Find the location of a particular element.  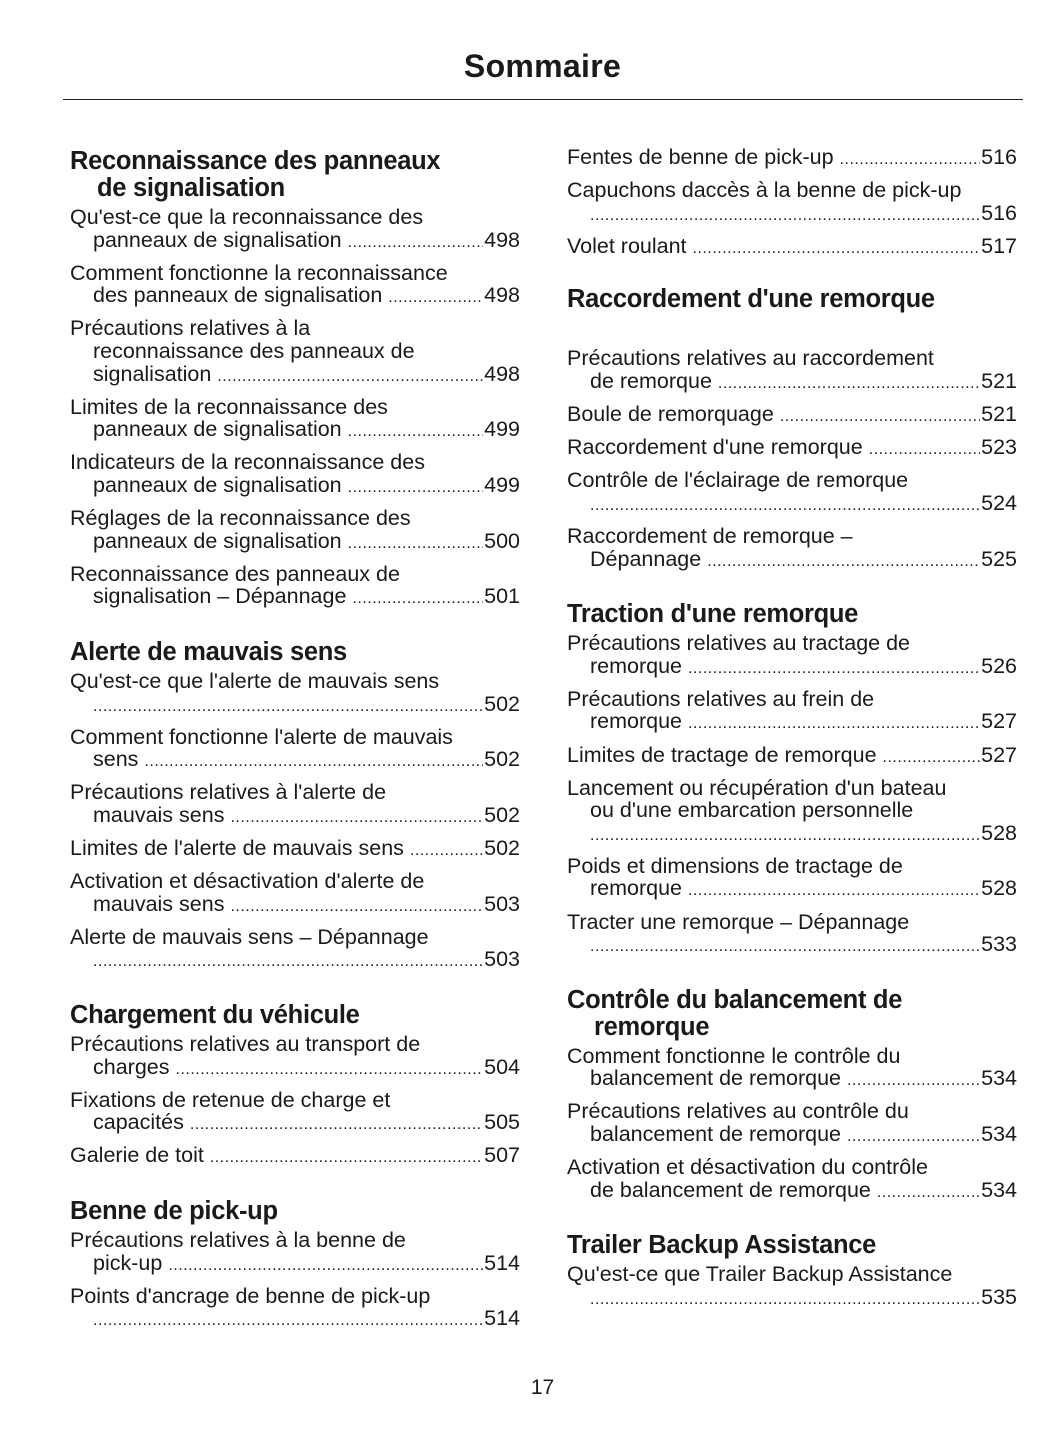

entry-title-line: balancement de remorque is located at coordinates (715, 1134).